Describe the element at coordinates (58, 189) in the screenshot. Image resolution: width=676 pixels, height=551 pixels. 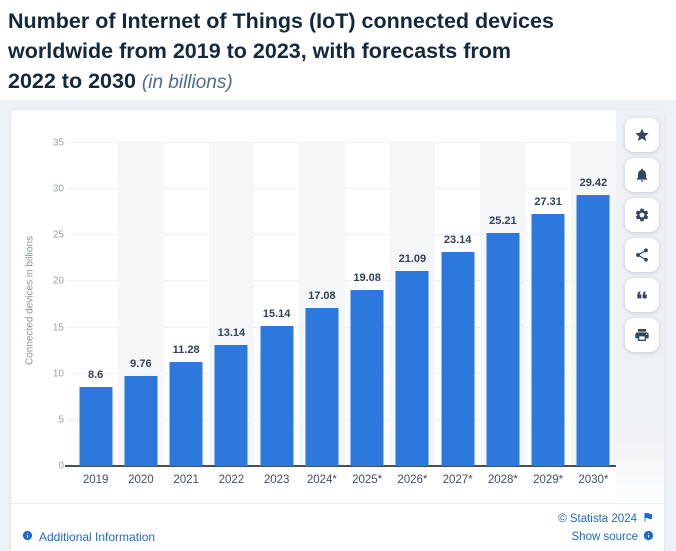
I see `y-tick-label: 30` at that location.